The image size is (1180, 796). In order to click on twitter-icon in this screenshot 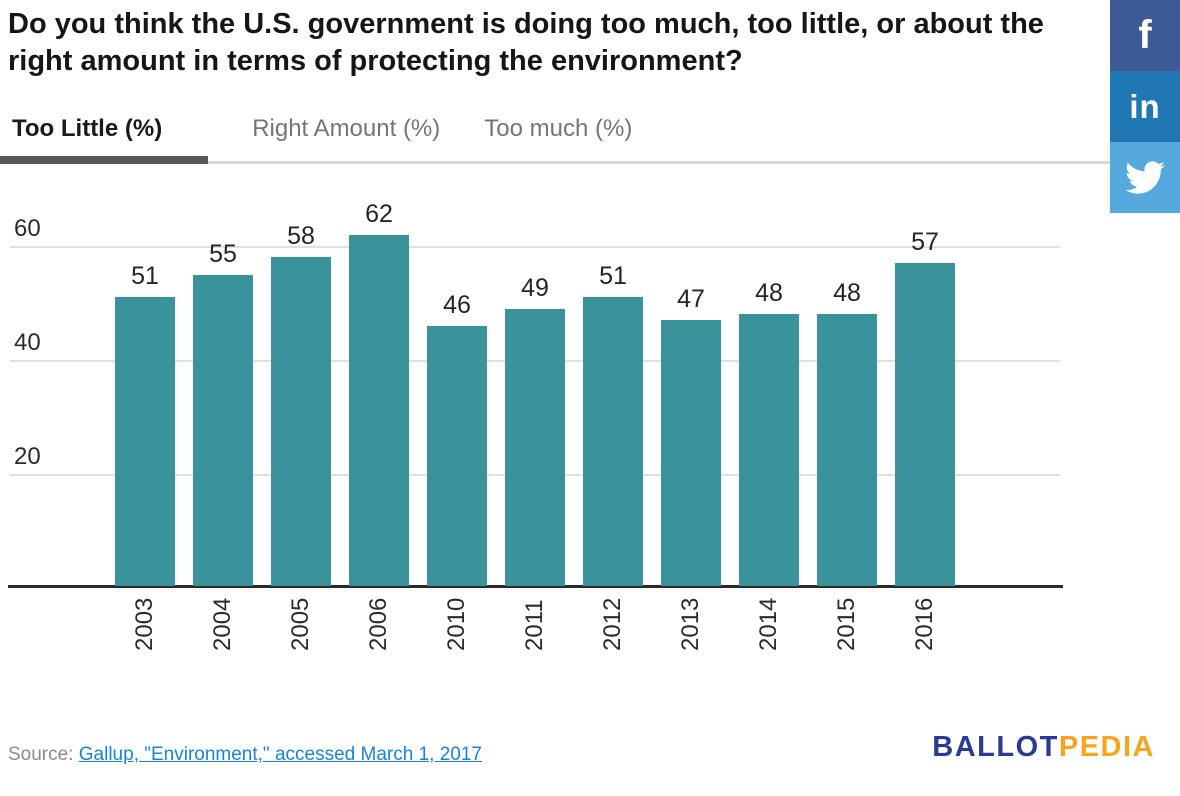, I will do `click(1145, 177)`.